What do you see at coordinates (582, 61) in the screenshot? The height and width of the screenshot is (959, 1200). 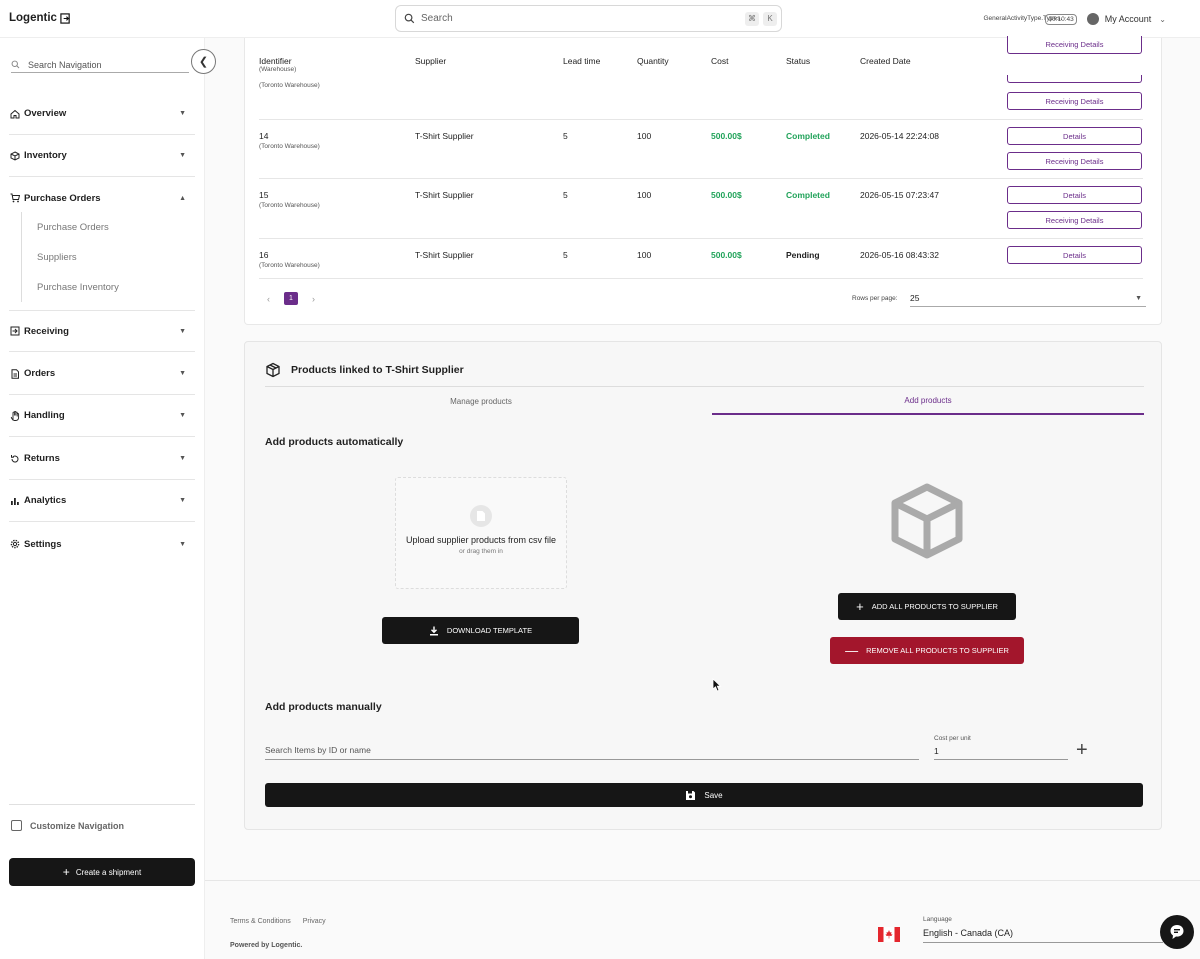 I see `col-lead-time: Lead time` at bounding box center [582, 61].